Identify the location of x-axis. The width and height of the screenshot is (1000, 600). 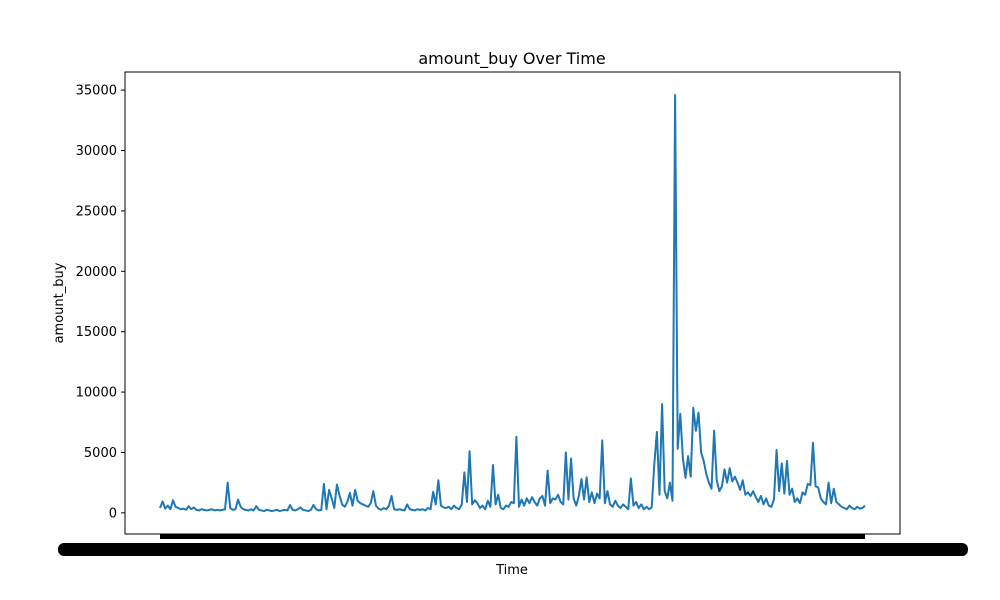
(513, 545).